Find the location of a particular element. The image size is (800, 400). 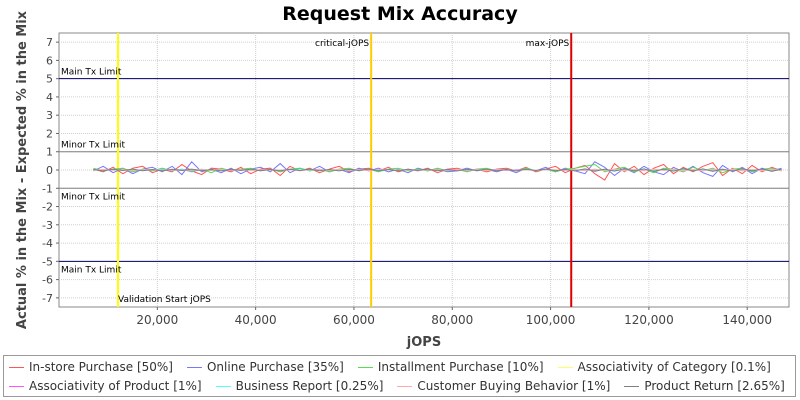

legend-item: Customer Buying Behavior [1%] is located at coordinates (503, 386).